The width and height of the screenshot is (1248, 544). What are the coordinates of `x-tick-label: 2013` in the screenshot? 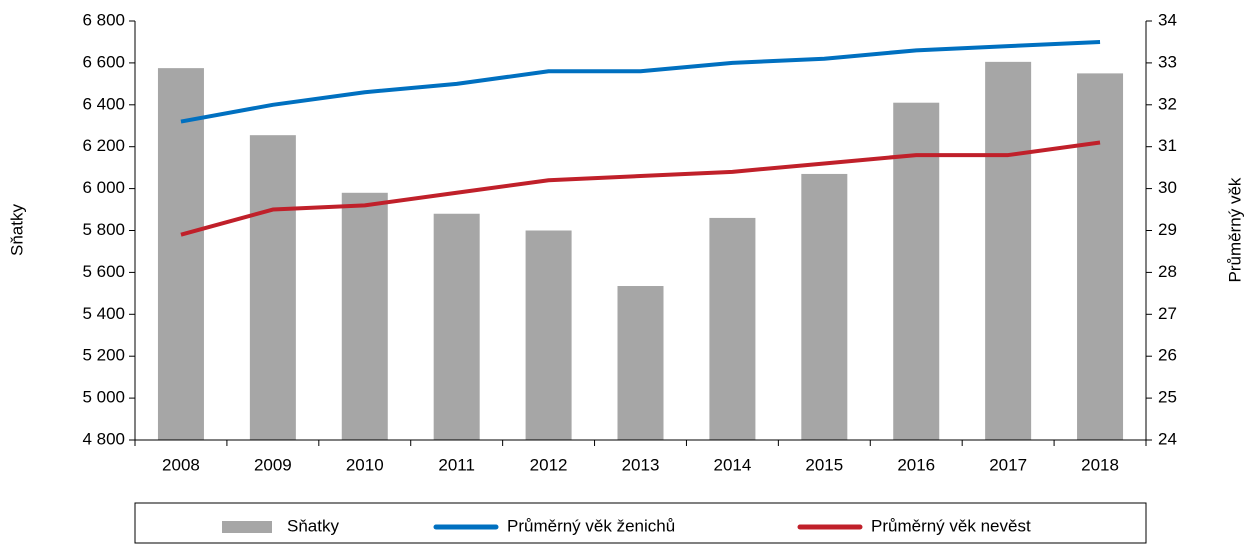 It's located at (641, 464).